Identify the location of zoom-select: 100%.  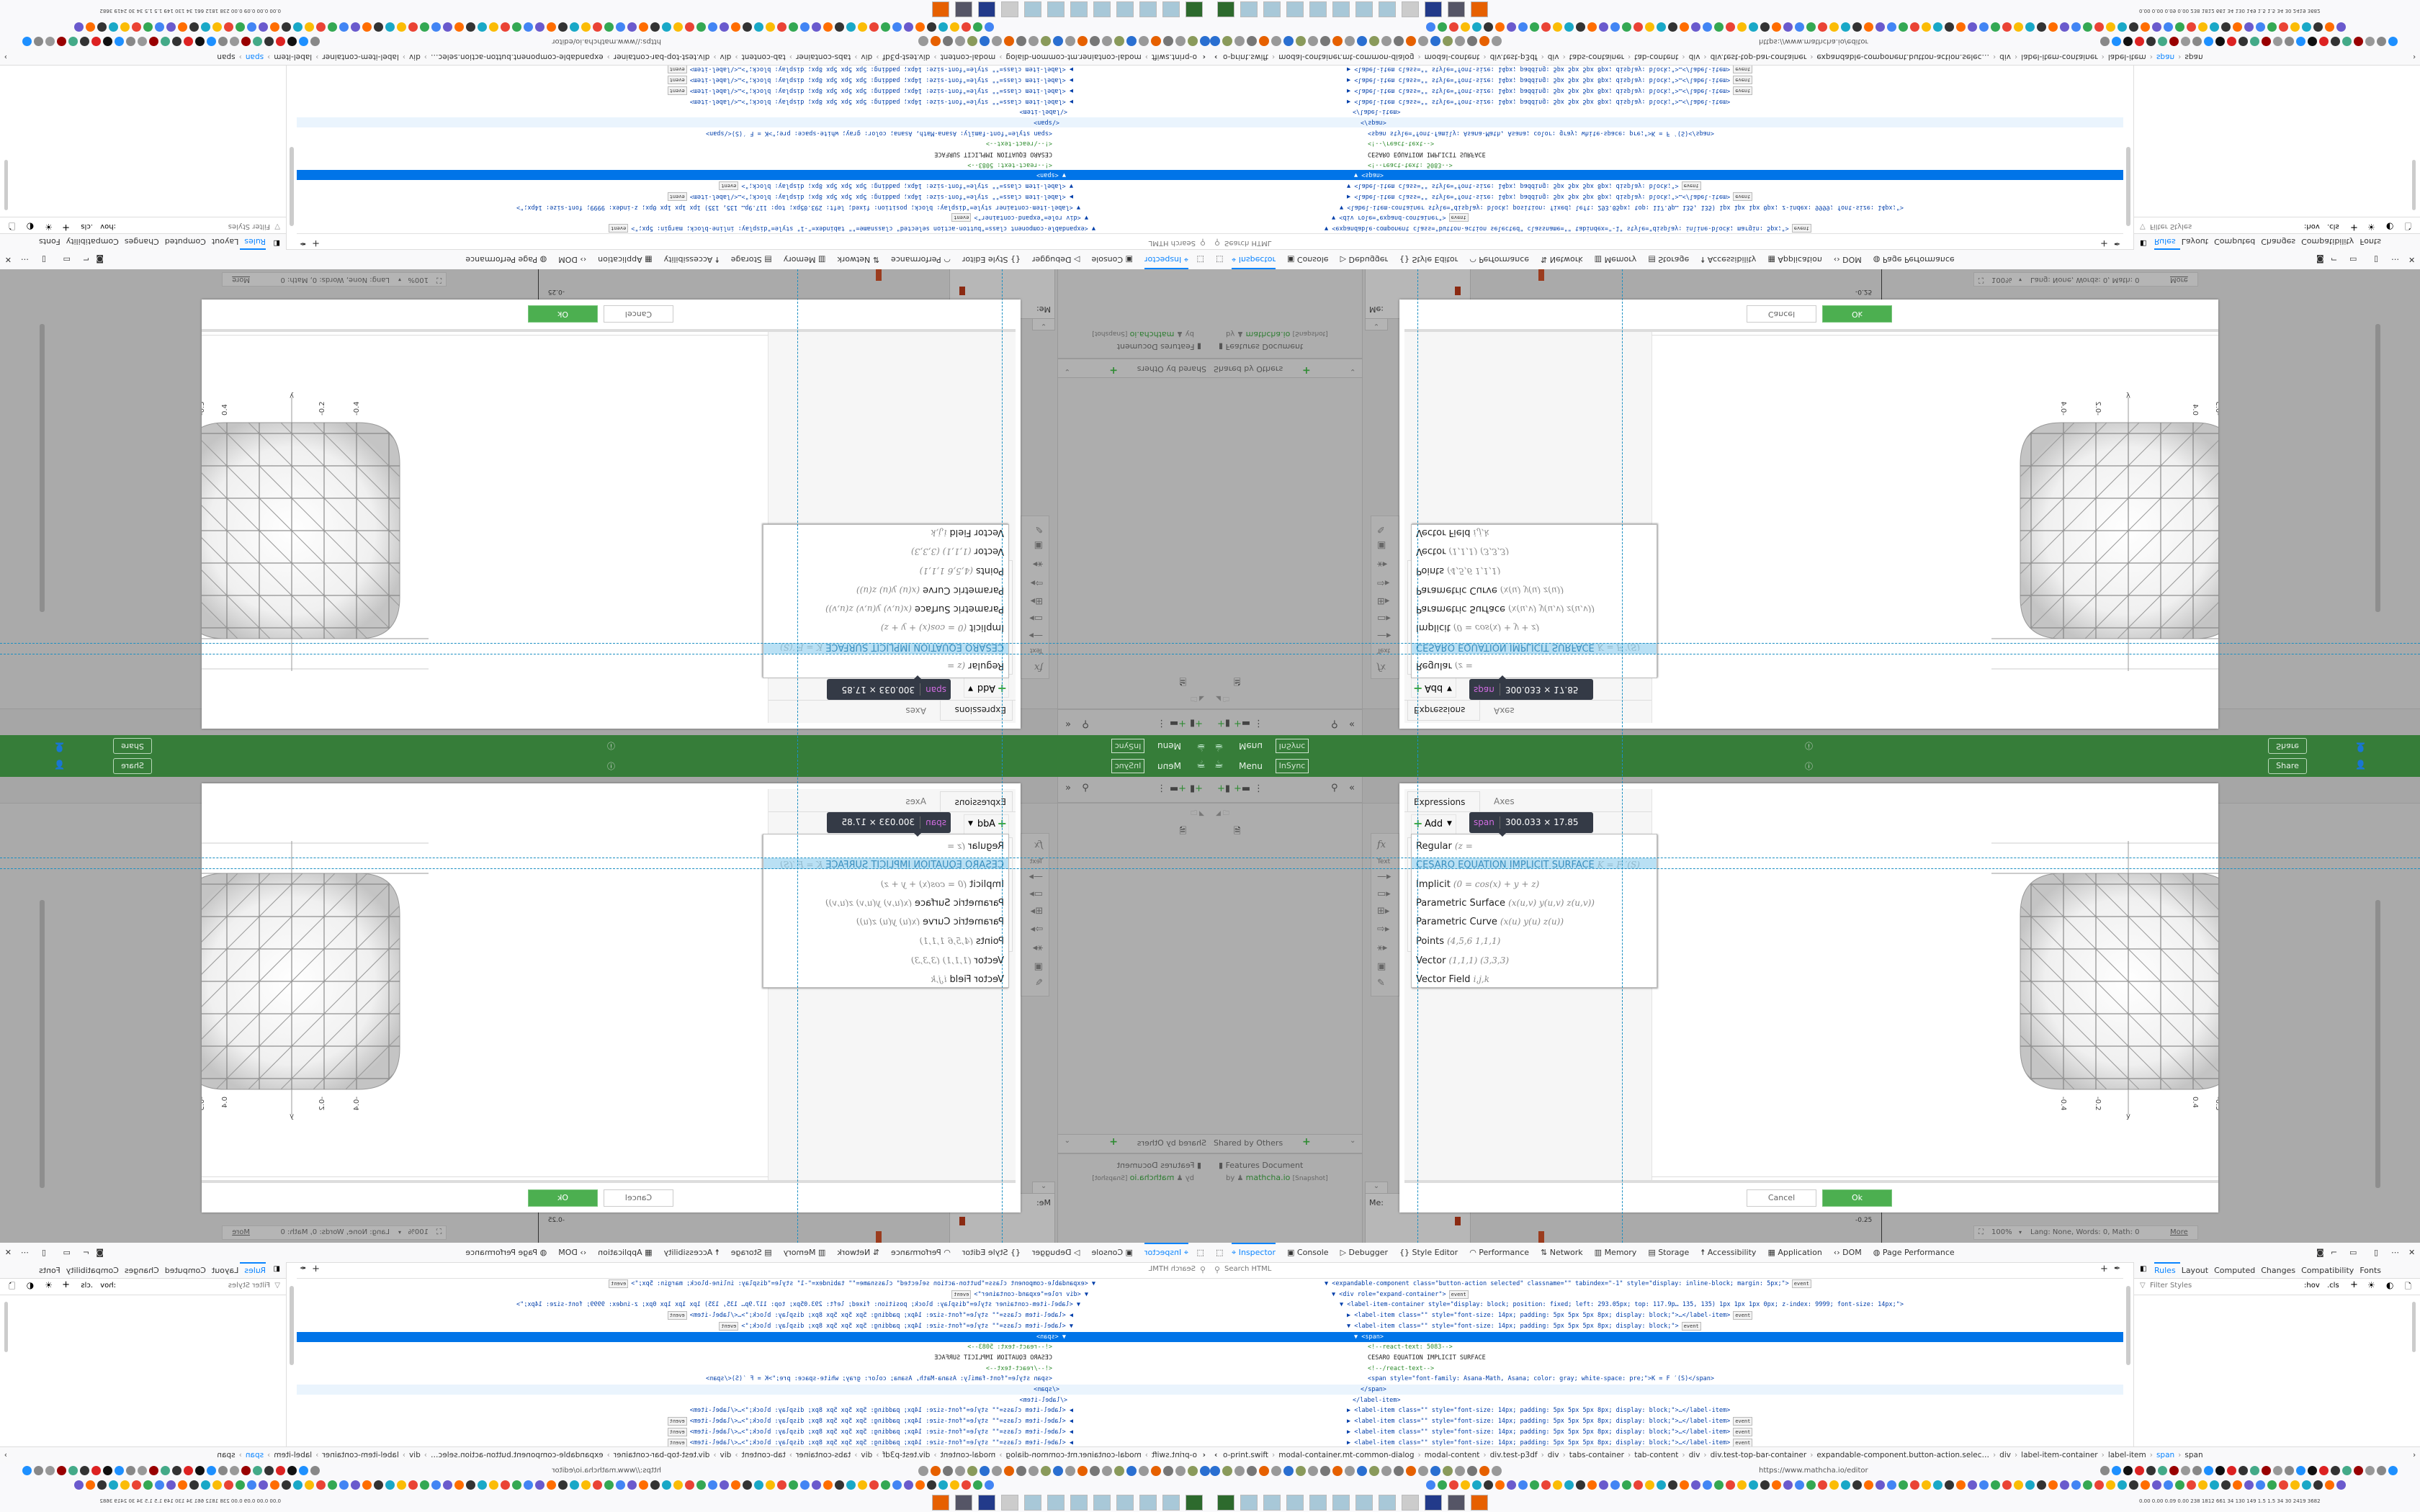
(418, 280).